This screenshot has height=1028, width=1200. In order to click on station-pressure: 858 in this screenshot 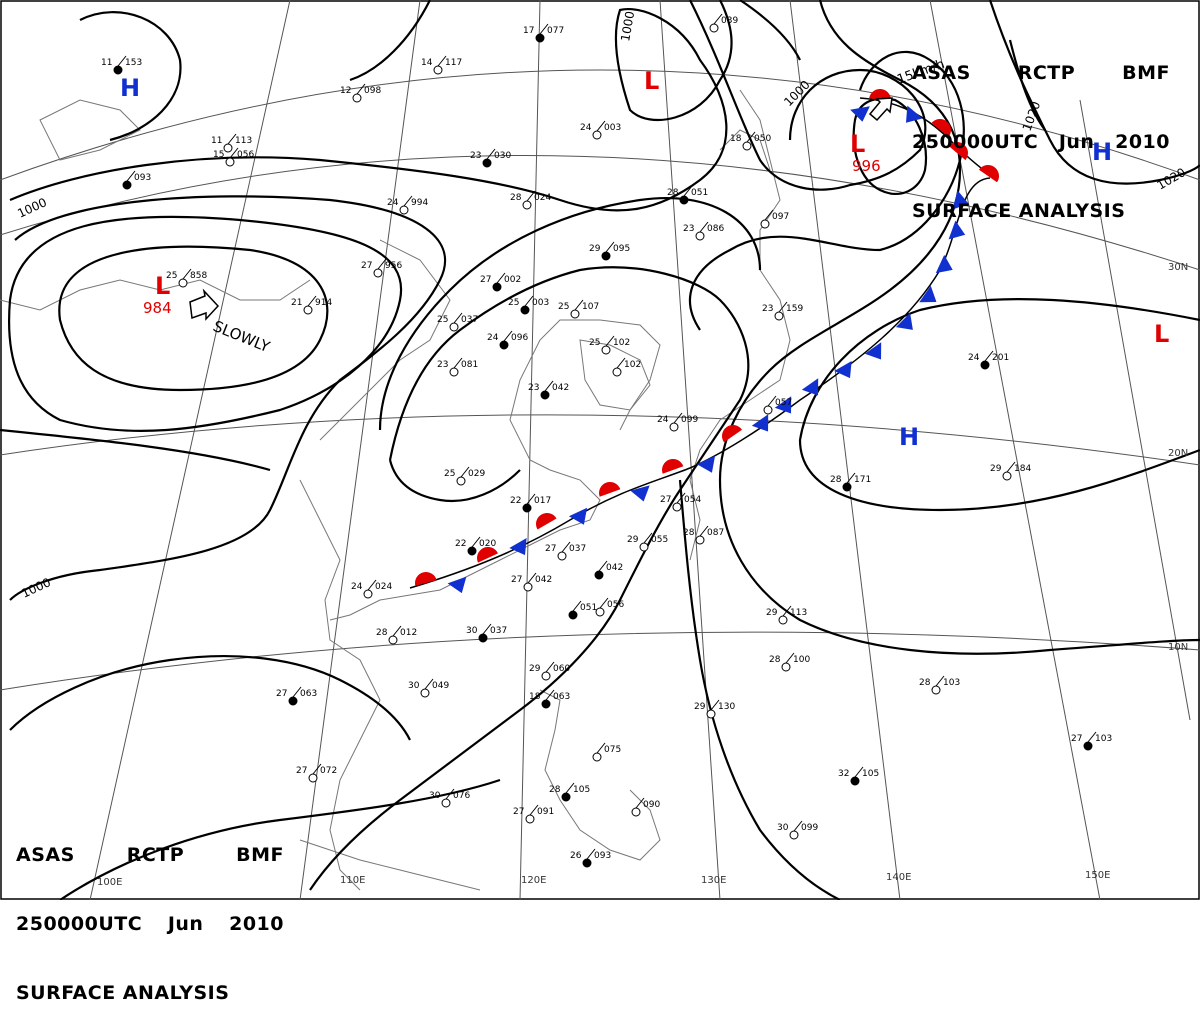, I will do `click(198, 276)`.